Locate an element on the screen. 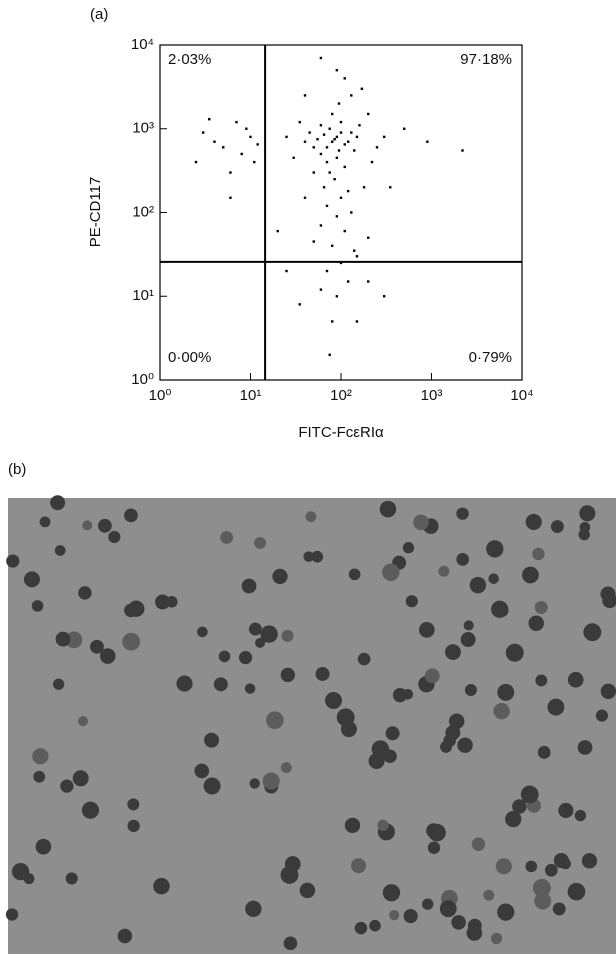 Image resolution: width=616 pixels, height=959 pixels. y-tick-label: 10² is located at coordinates (143, 211).